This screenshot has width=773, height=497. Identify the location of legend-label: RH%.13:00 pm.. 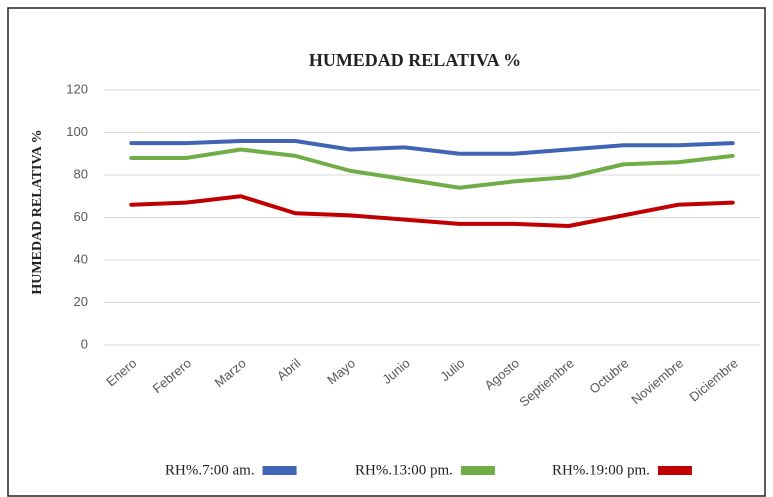
(404, 470).